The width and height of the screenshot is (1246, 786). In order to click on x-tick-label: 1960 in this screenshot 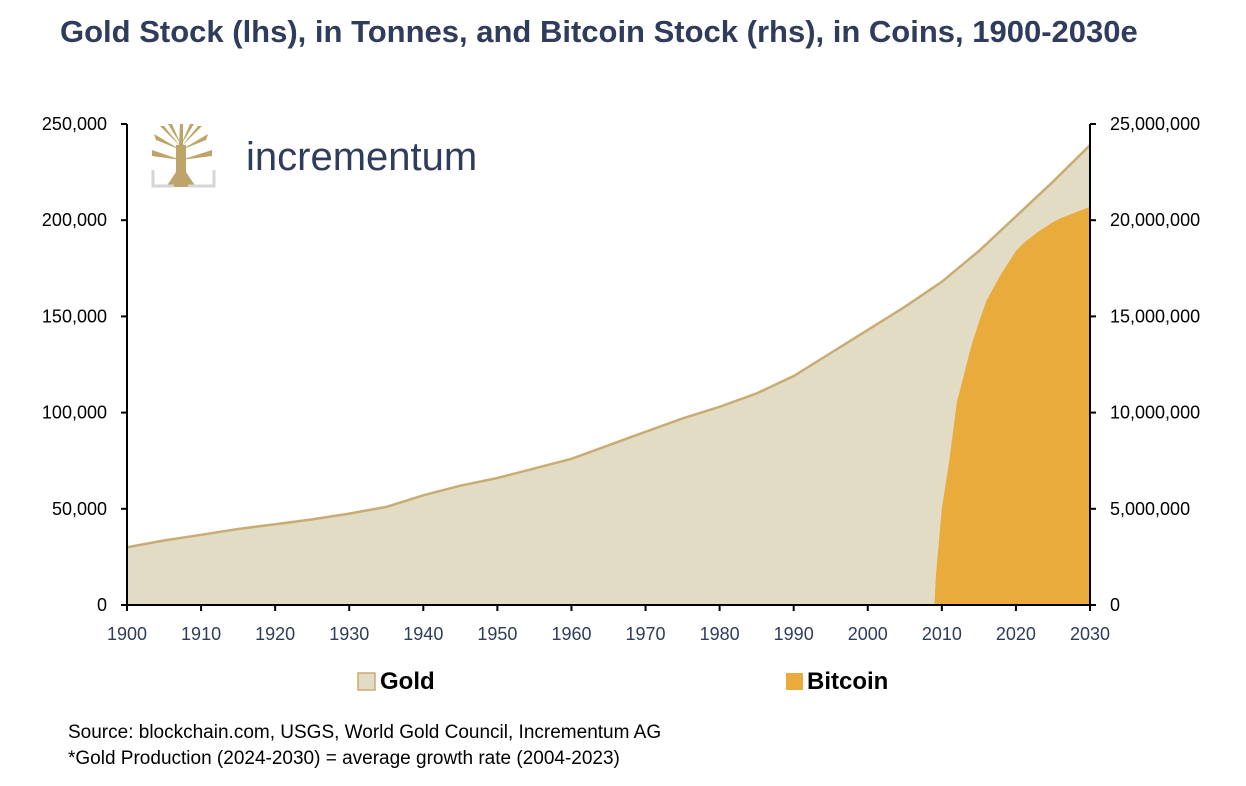, I will do `click(571, 634)`.